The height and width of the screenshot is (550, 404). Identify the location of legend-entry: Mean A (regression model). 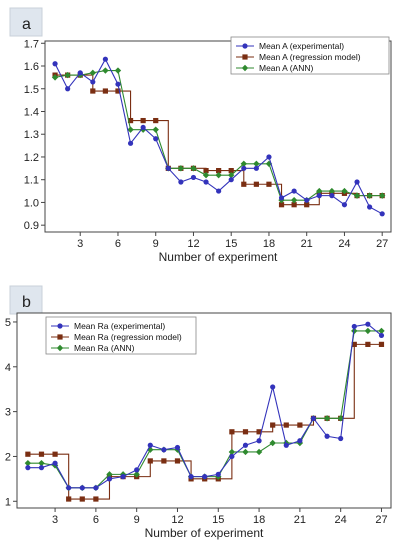
(310, 57).